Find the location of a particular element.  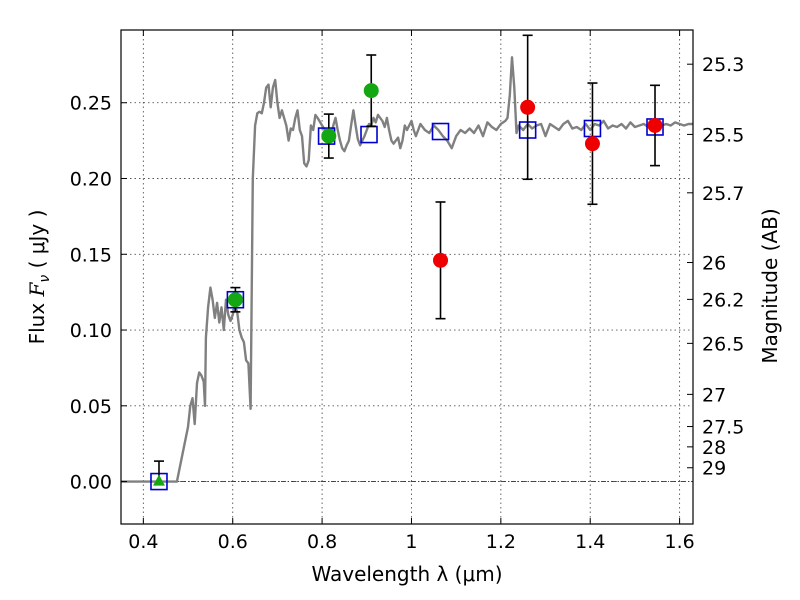

y-tick-label: 0.00 is located at coordinates (91, 483).